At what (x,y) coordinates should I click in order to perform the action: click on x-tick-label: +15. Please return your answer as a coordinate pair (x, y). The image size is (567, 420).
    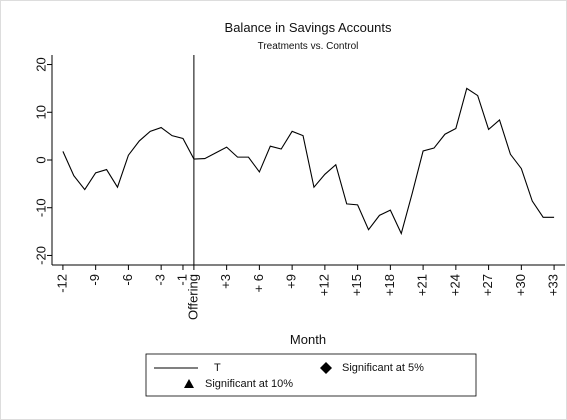
    Looking at the image, I should click on (356, 285).